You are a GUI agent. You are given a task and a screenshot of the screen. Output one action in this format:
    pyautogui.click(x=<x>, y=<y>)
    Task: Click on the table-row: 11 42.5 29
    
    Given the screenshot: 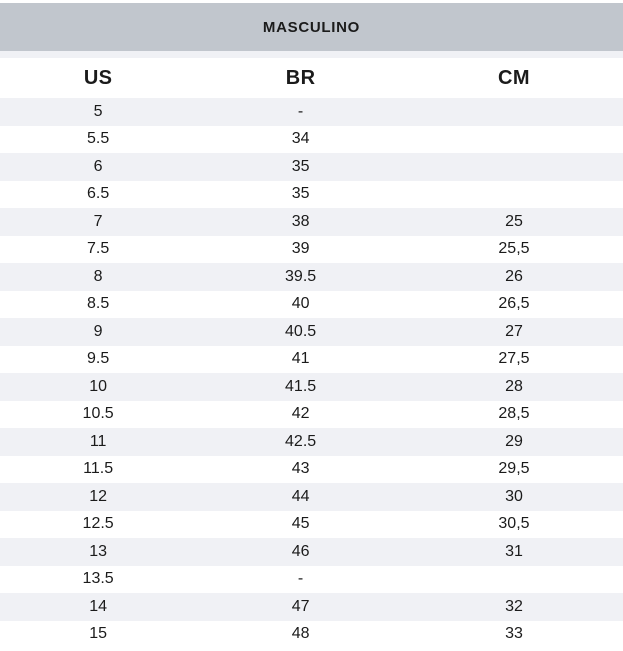 What is the action you would take?
    pyautogui.click(x=311, y=442)
    